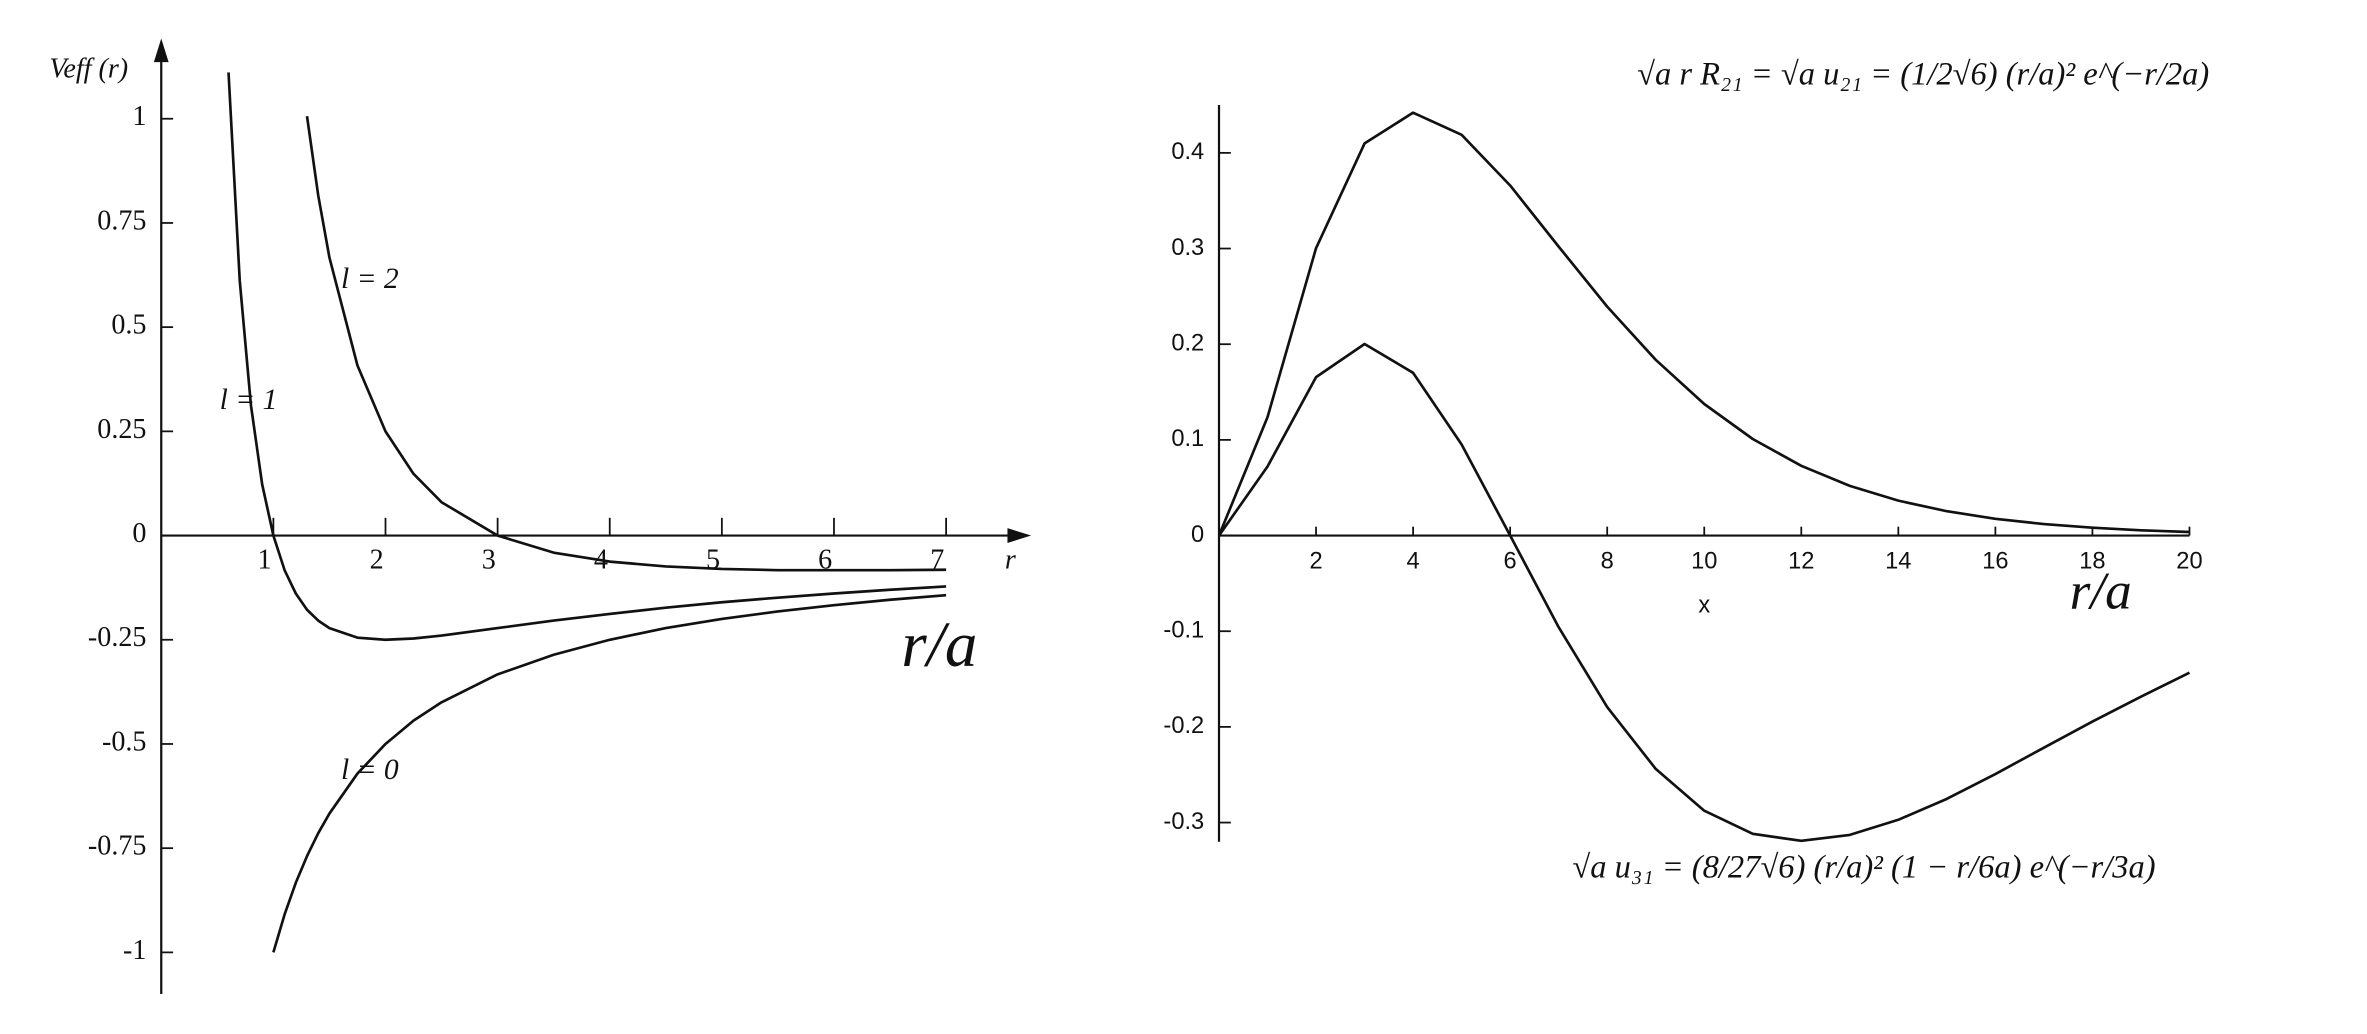 This screenshot has height=1034, width=2367. I want to click on y-tick-label: 0.3, so click(1187, 248).